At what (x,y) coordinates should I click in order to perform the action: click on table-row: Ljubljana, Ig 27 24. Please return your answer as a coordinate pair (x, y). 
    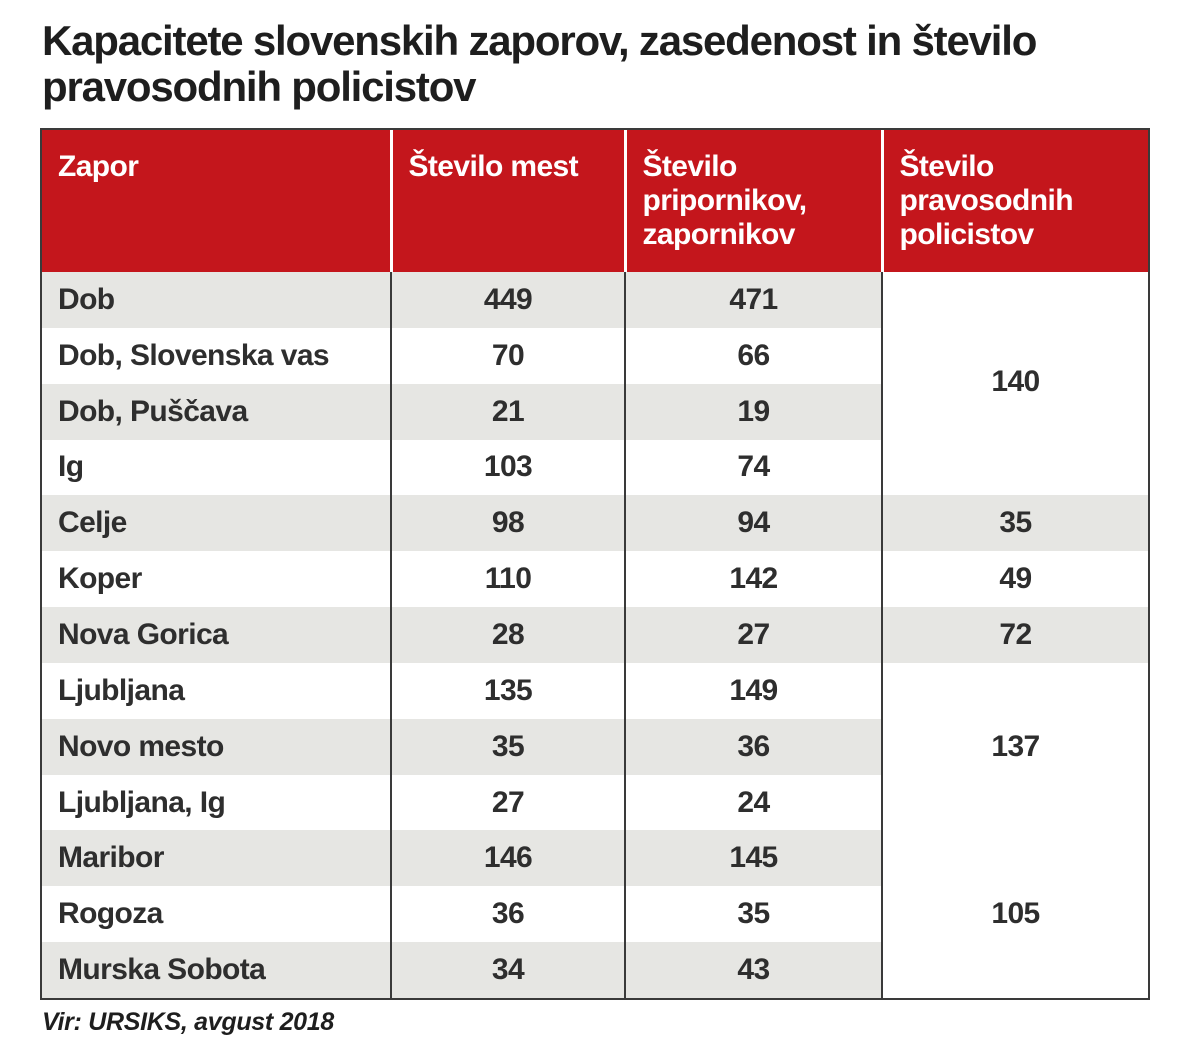
    Looking at the image, I should click on (595, 802).